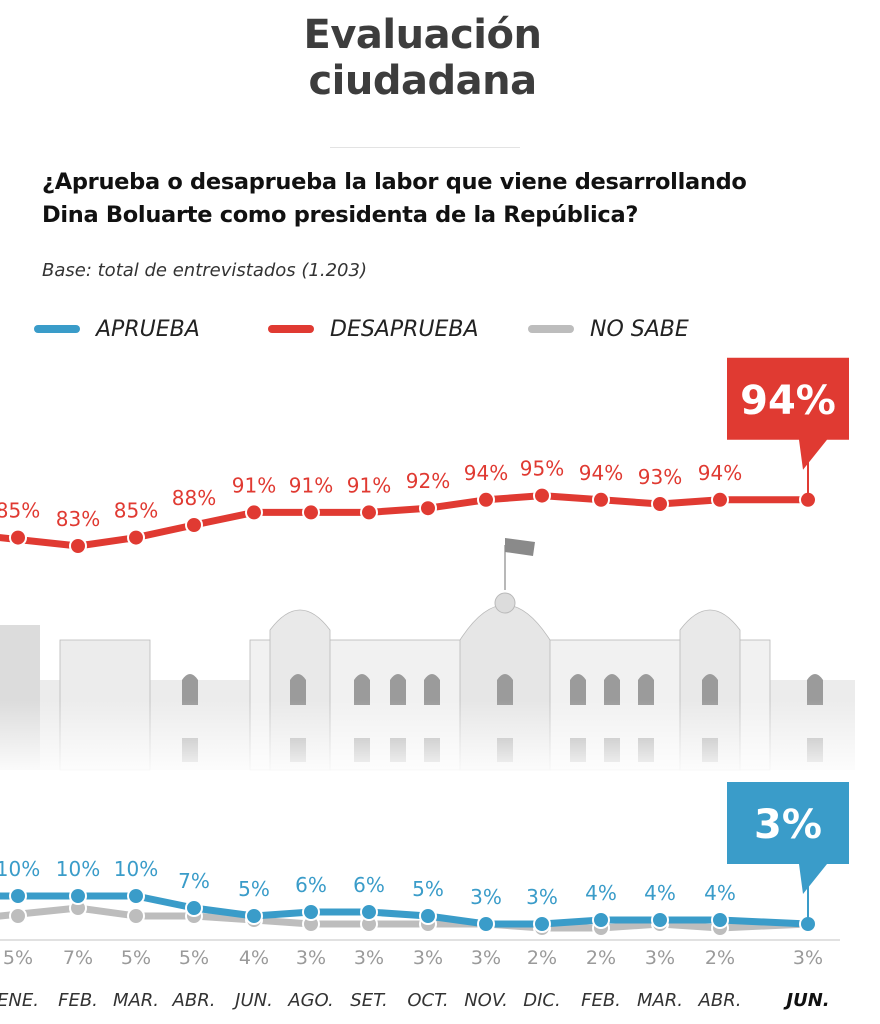 The width and height of the screenshot is (880, 1024). Describe the element at coordinates (660, 1000) in the screenshot. I see `x-tick-label: MAR.` at that location.